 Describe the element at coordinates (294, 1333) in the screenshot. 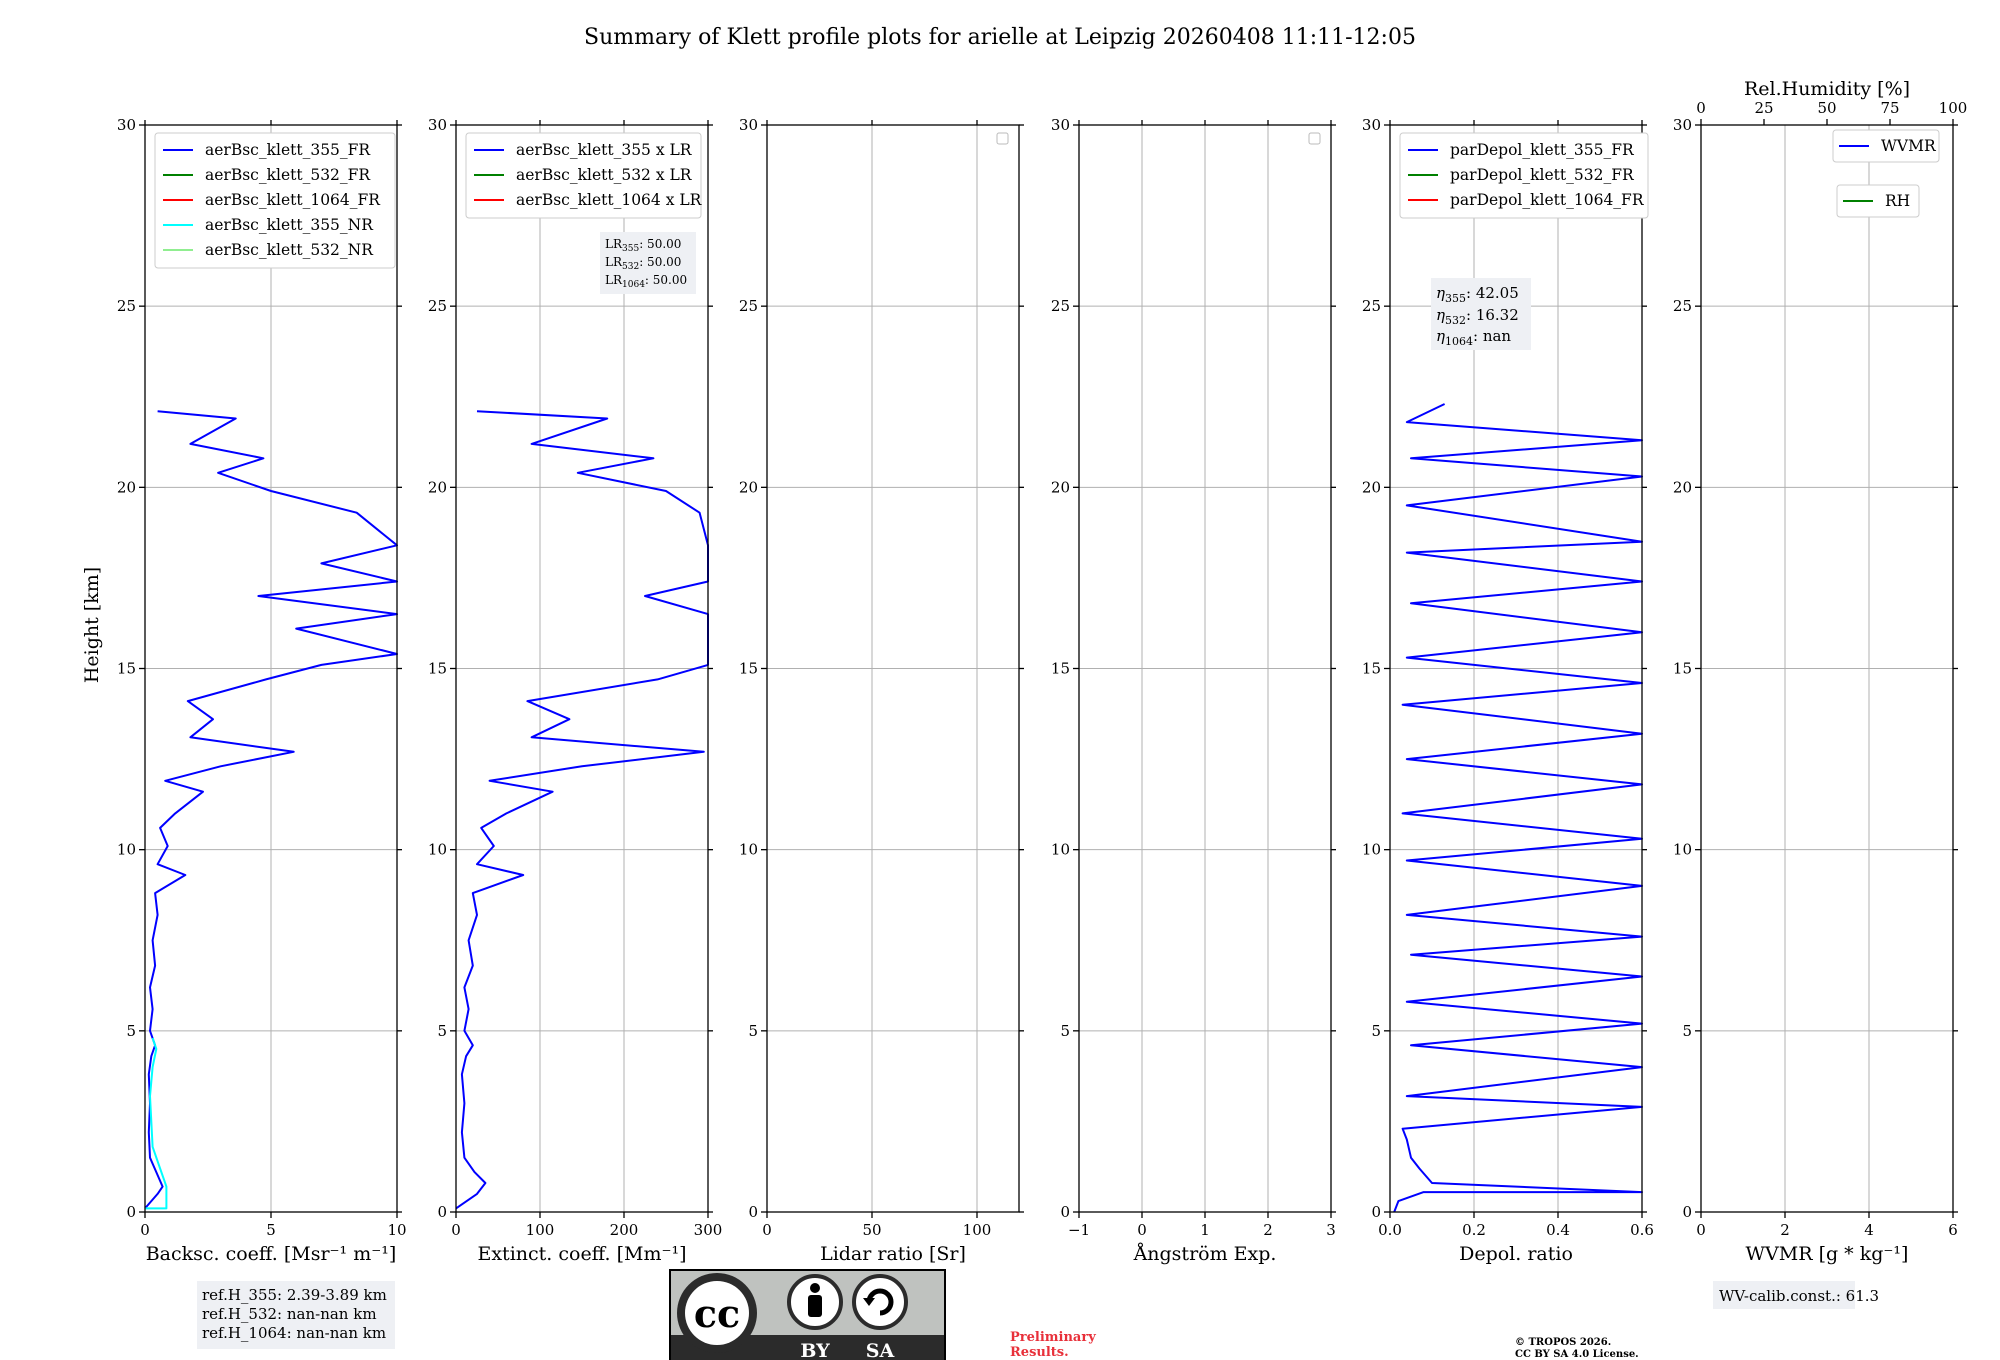

I see `reference-height-1064: ref.H_1064: nan-nan km` at that location.